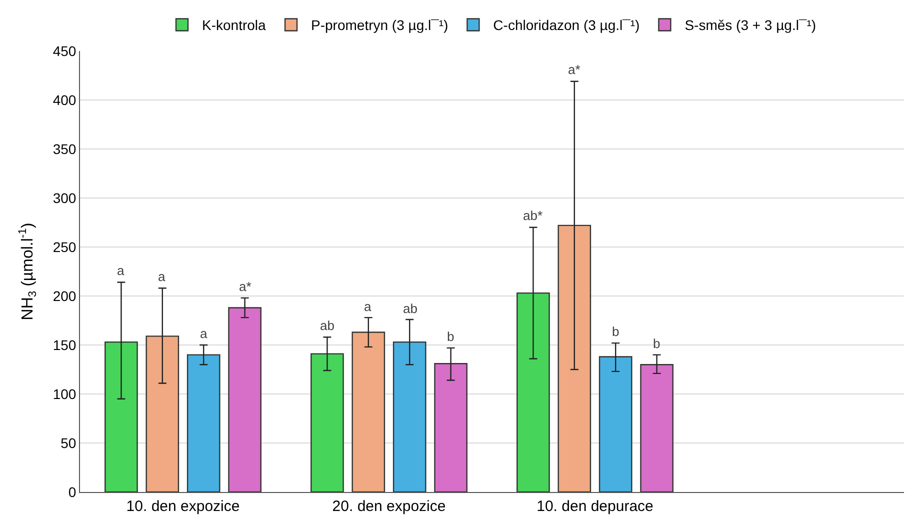 The height and width of the screenshot is (532, 914). I want to click on y-tick-label: 100, so click(64, 394).